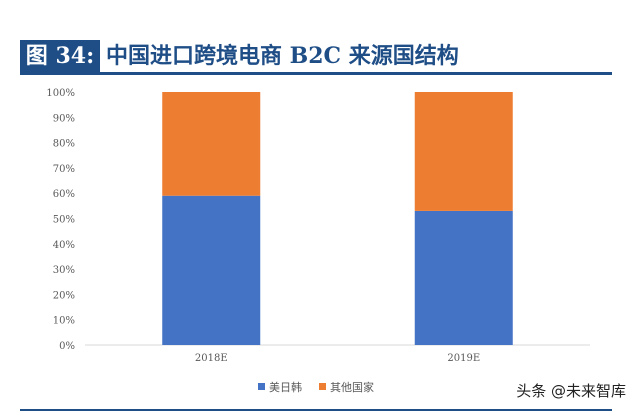 The width and height of the screenshot is (640, 415). I want to click on bar-2019E-美日韩, so click(463, 277).